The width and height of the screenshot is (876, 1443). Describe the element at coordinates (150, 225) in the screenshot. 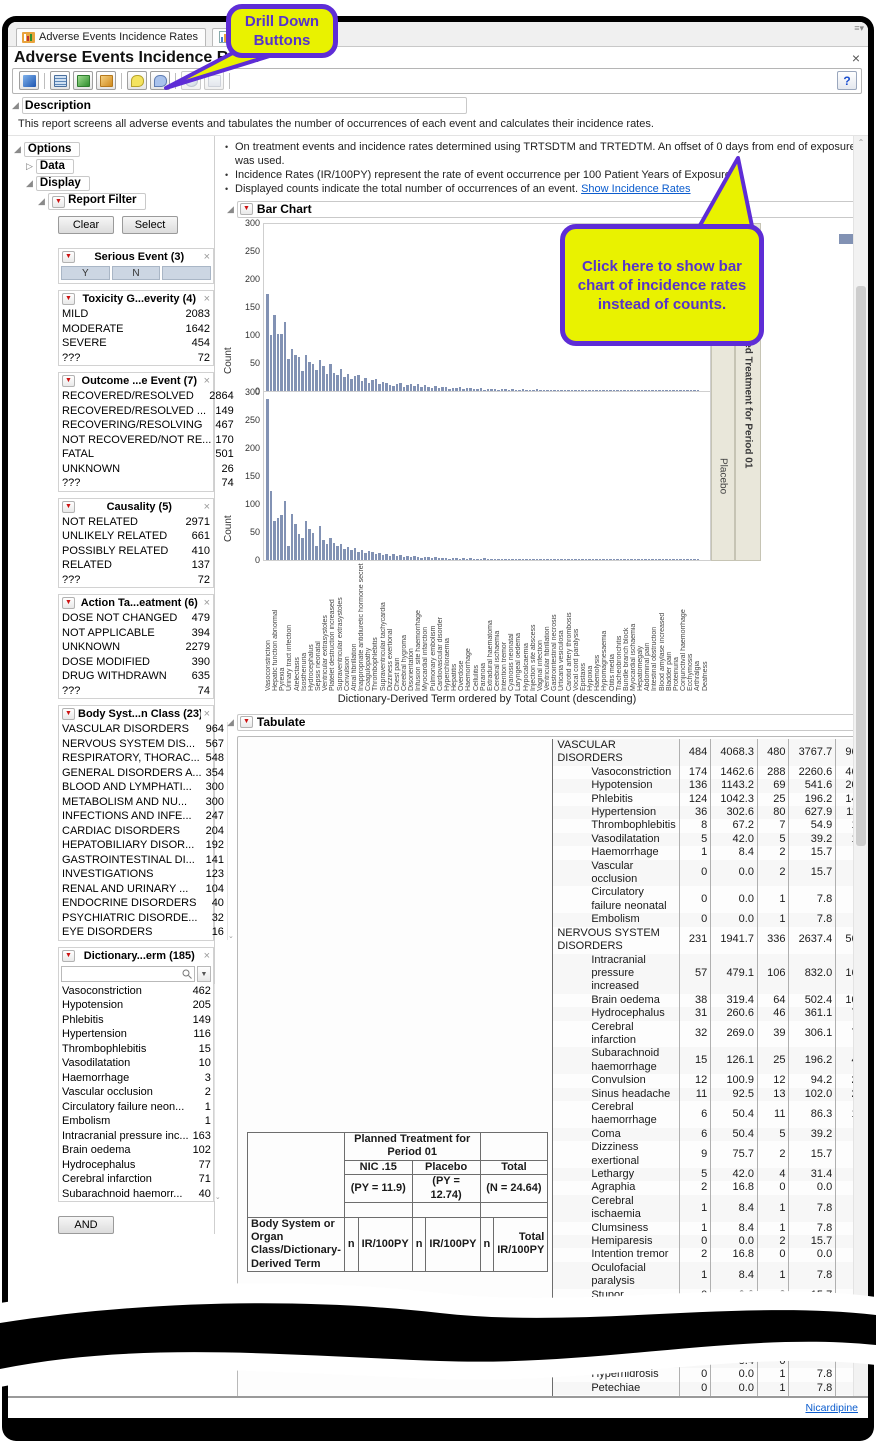

I see `select-button: Select` at that location.